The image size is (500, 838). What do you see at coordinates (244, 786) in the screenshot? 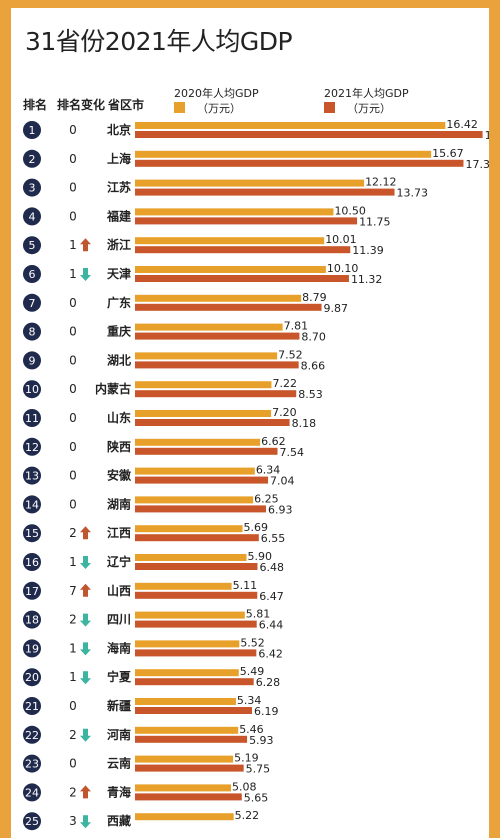
I see `value-label-2020: 5.08` at bounding box center [244, 786].